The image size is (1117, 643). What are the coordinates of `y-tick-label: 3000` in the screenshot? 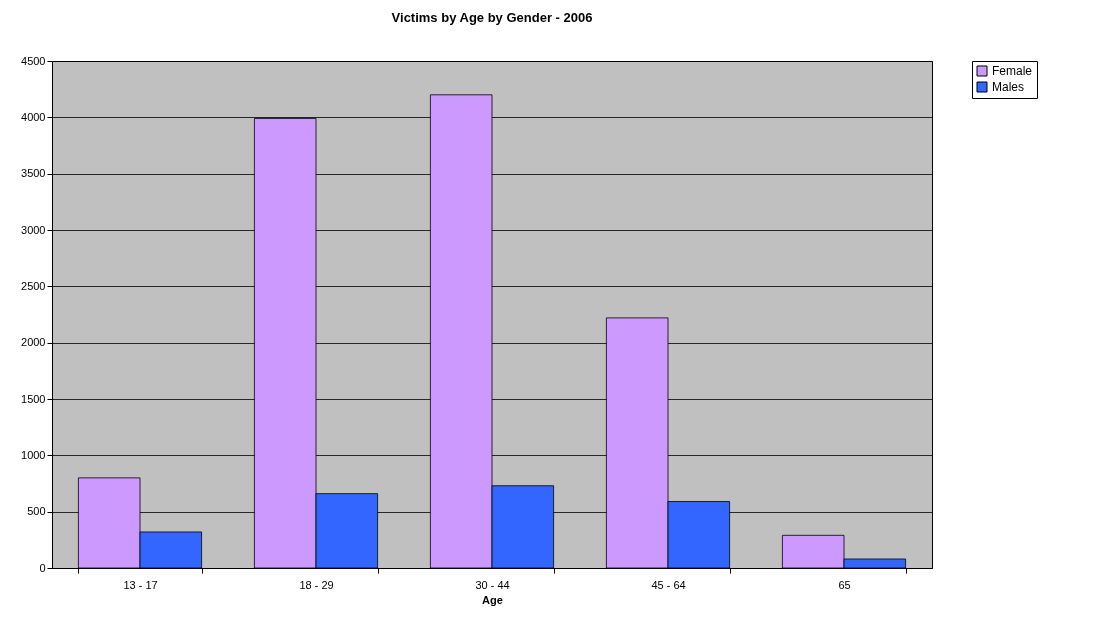 It's located at (33, 229).